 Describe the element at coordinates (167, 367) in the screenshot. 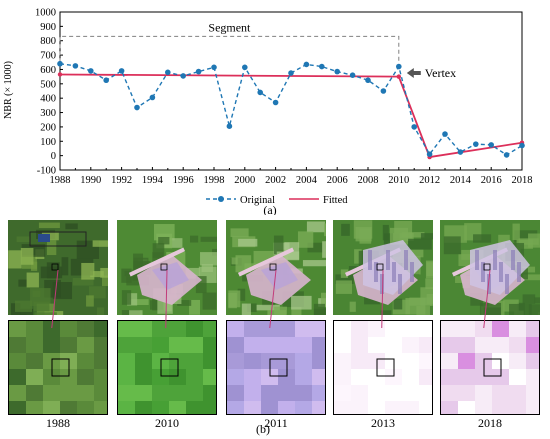

I see `zoomed-pixel-view-2010` at that location.